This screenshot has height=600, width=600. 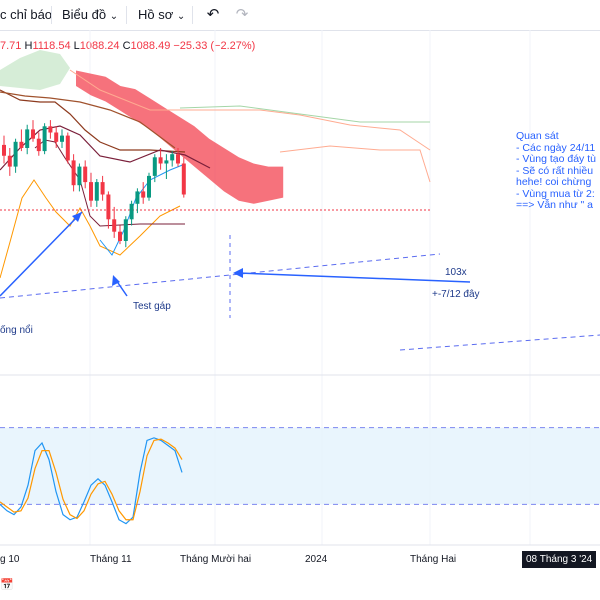 I want to click on time-axis-label: 2024, so click(x=316, y=559).